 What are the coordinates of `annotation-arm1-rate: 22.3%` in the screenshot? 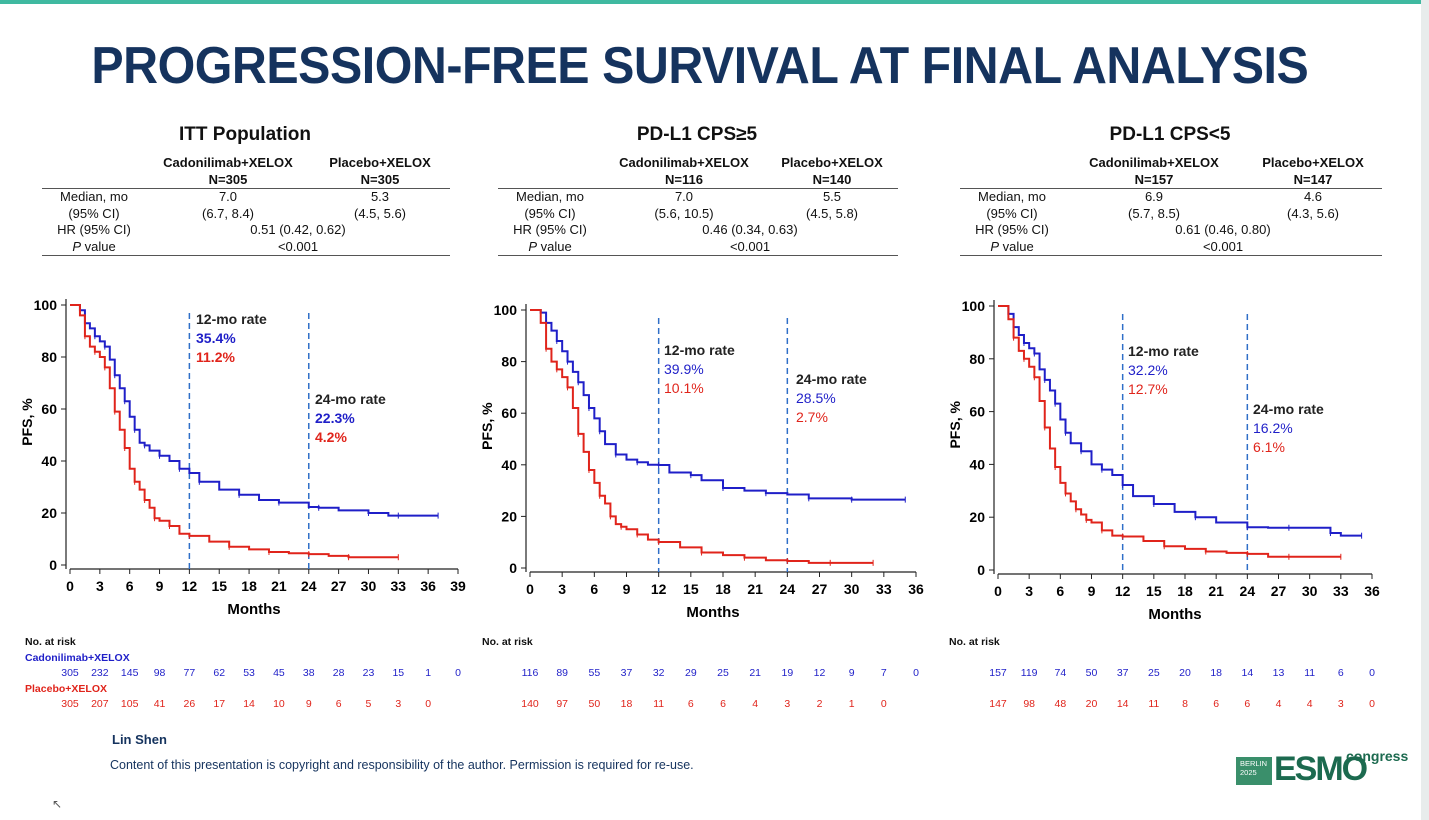 It's located at (335, 418).